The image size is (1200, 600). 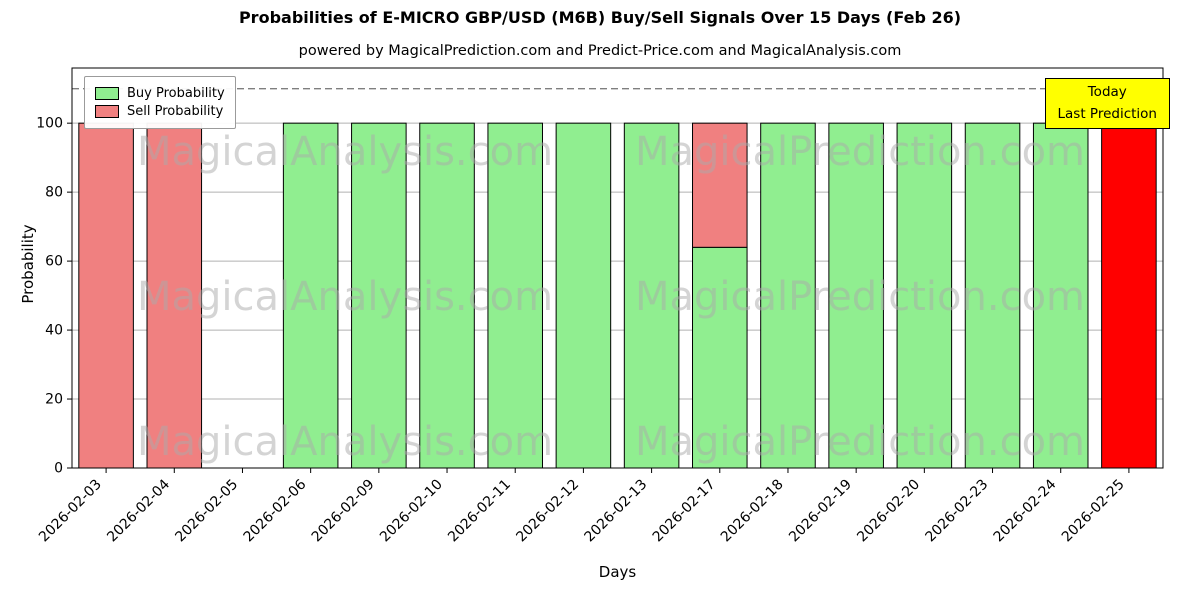 What do you see at coordinates (49, 124) in the screenshot?
I see `y-tick-label: 100` at bounding box center [49, 124].